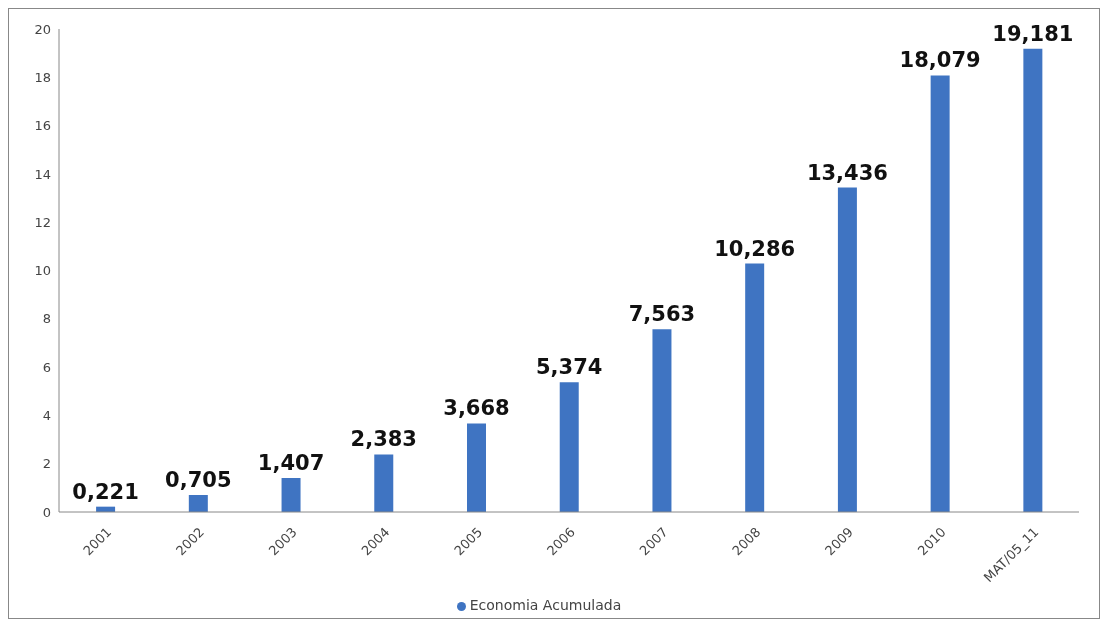  I want to click on data-label: 2,383, so click(383, 439).